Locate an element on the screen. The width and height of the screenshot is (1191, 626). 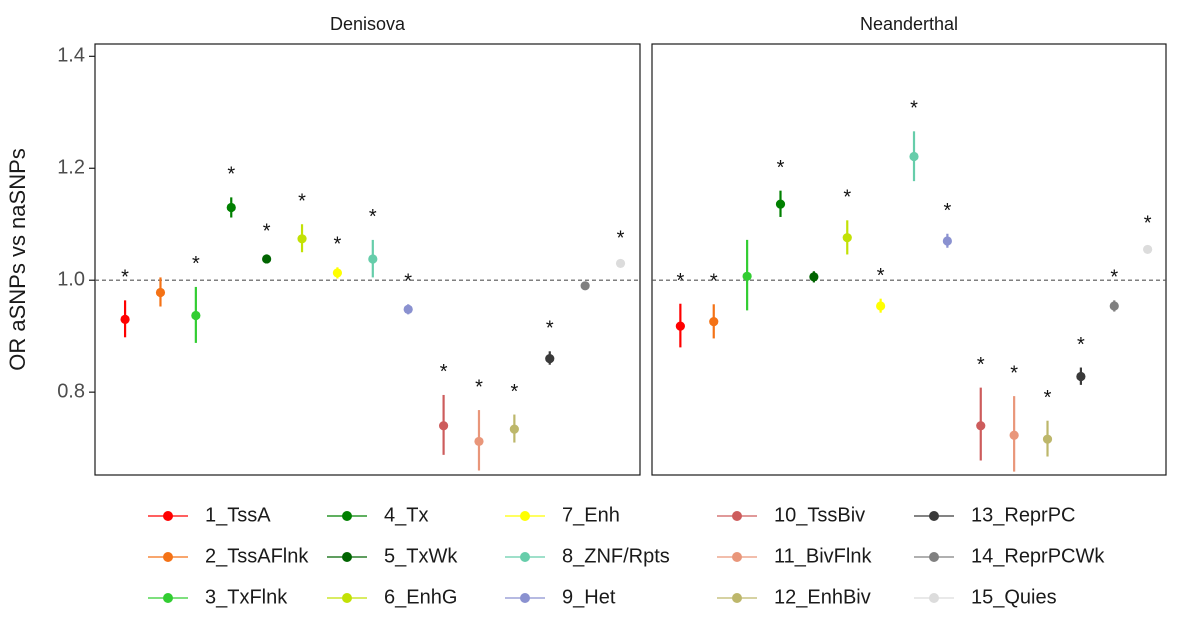
legend-item-6: 6_EnhG is located at coordinates (392, 597).